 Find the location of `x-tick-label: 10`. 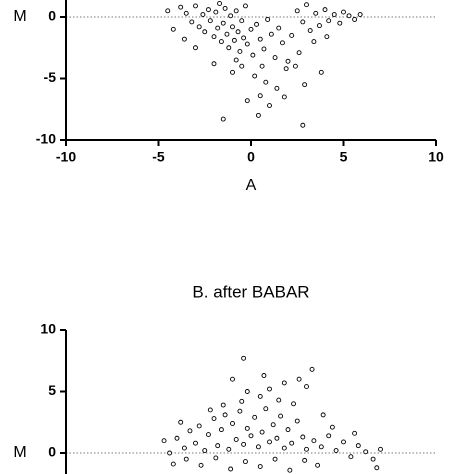

x-tick-label: 10 is located at coordinates (436, 157).